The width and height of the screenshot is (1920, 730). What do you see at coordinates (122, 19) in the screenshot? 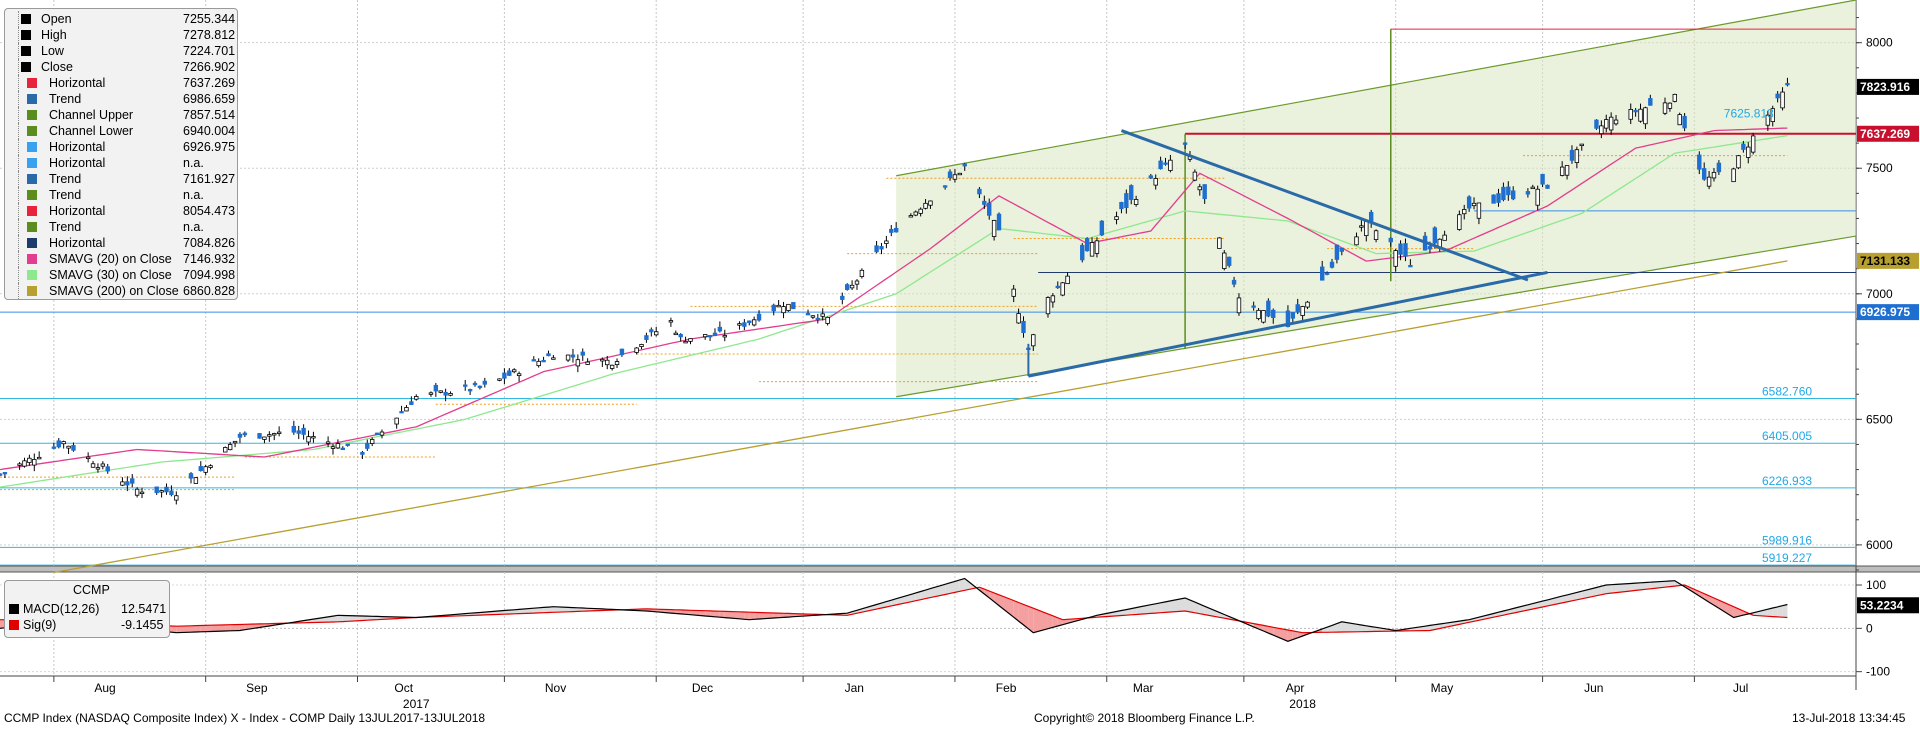
I see `legend-row: Open 7255.344` at bounding box center [122, 19].